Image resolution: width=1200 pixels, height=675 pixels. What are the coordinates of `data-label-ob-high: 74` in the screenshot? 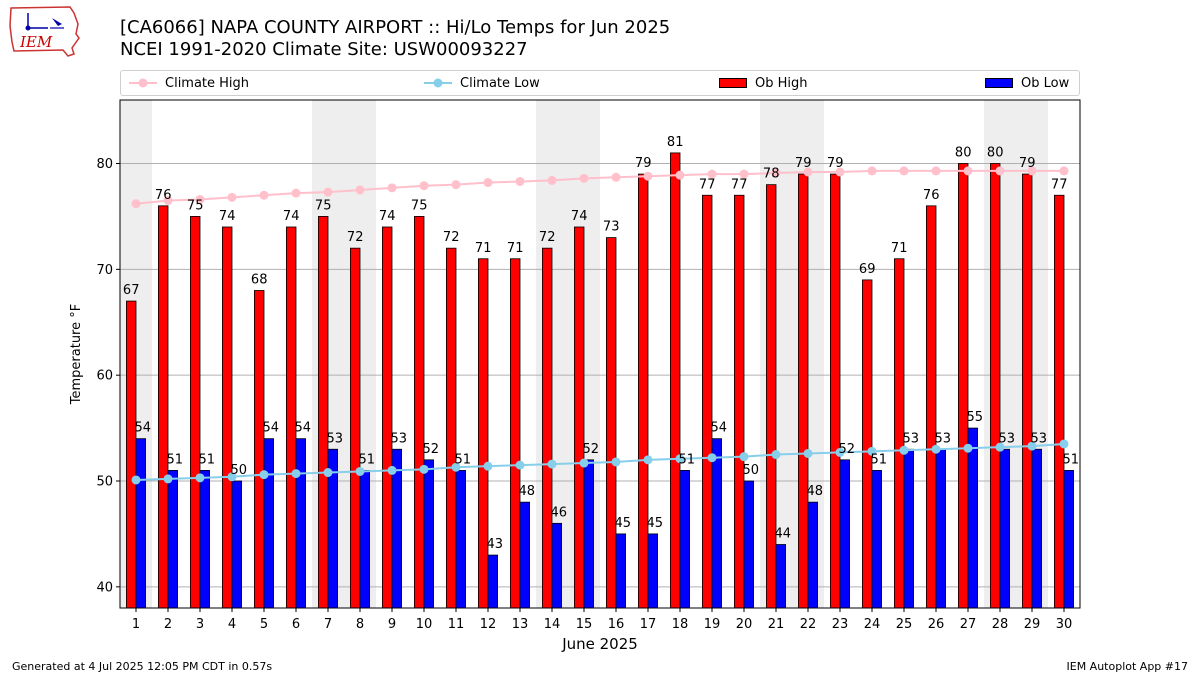 It's located at (291, 216).